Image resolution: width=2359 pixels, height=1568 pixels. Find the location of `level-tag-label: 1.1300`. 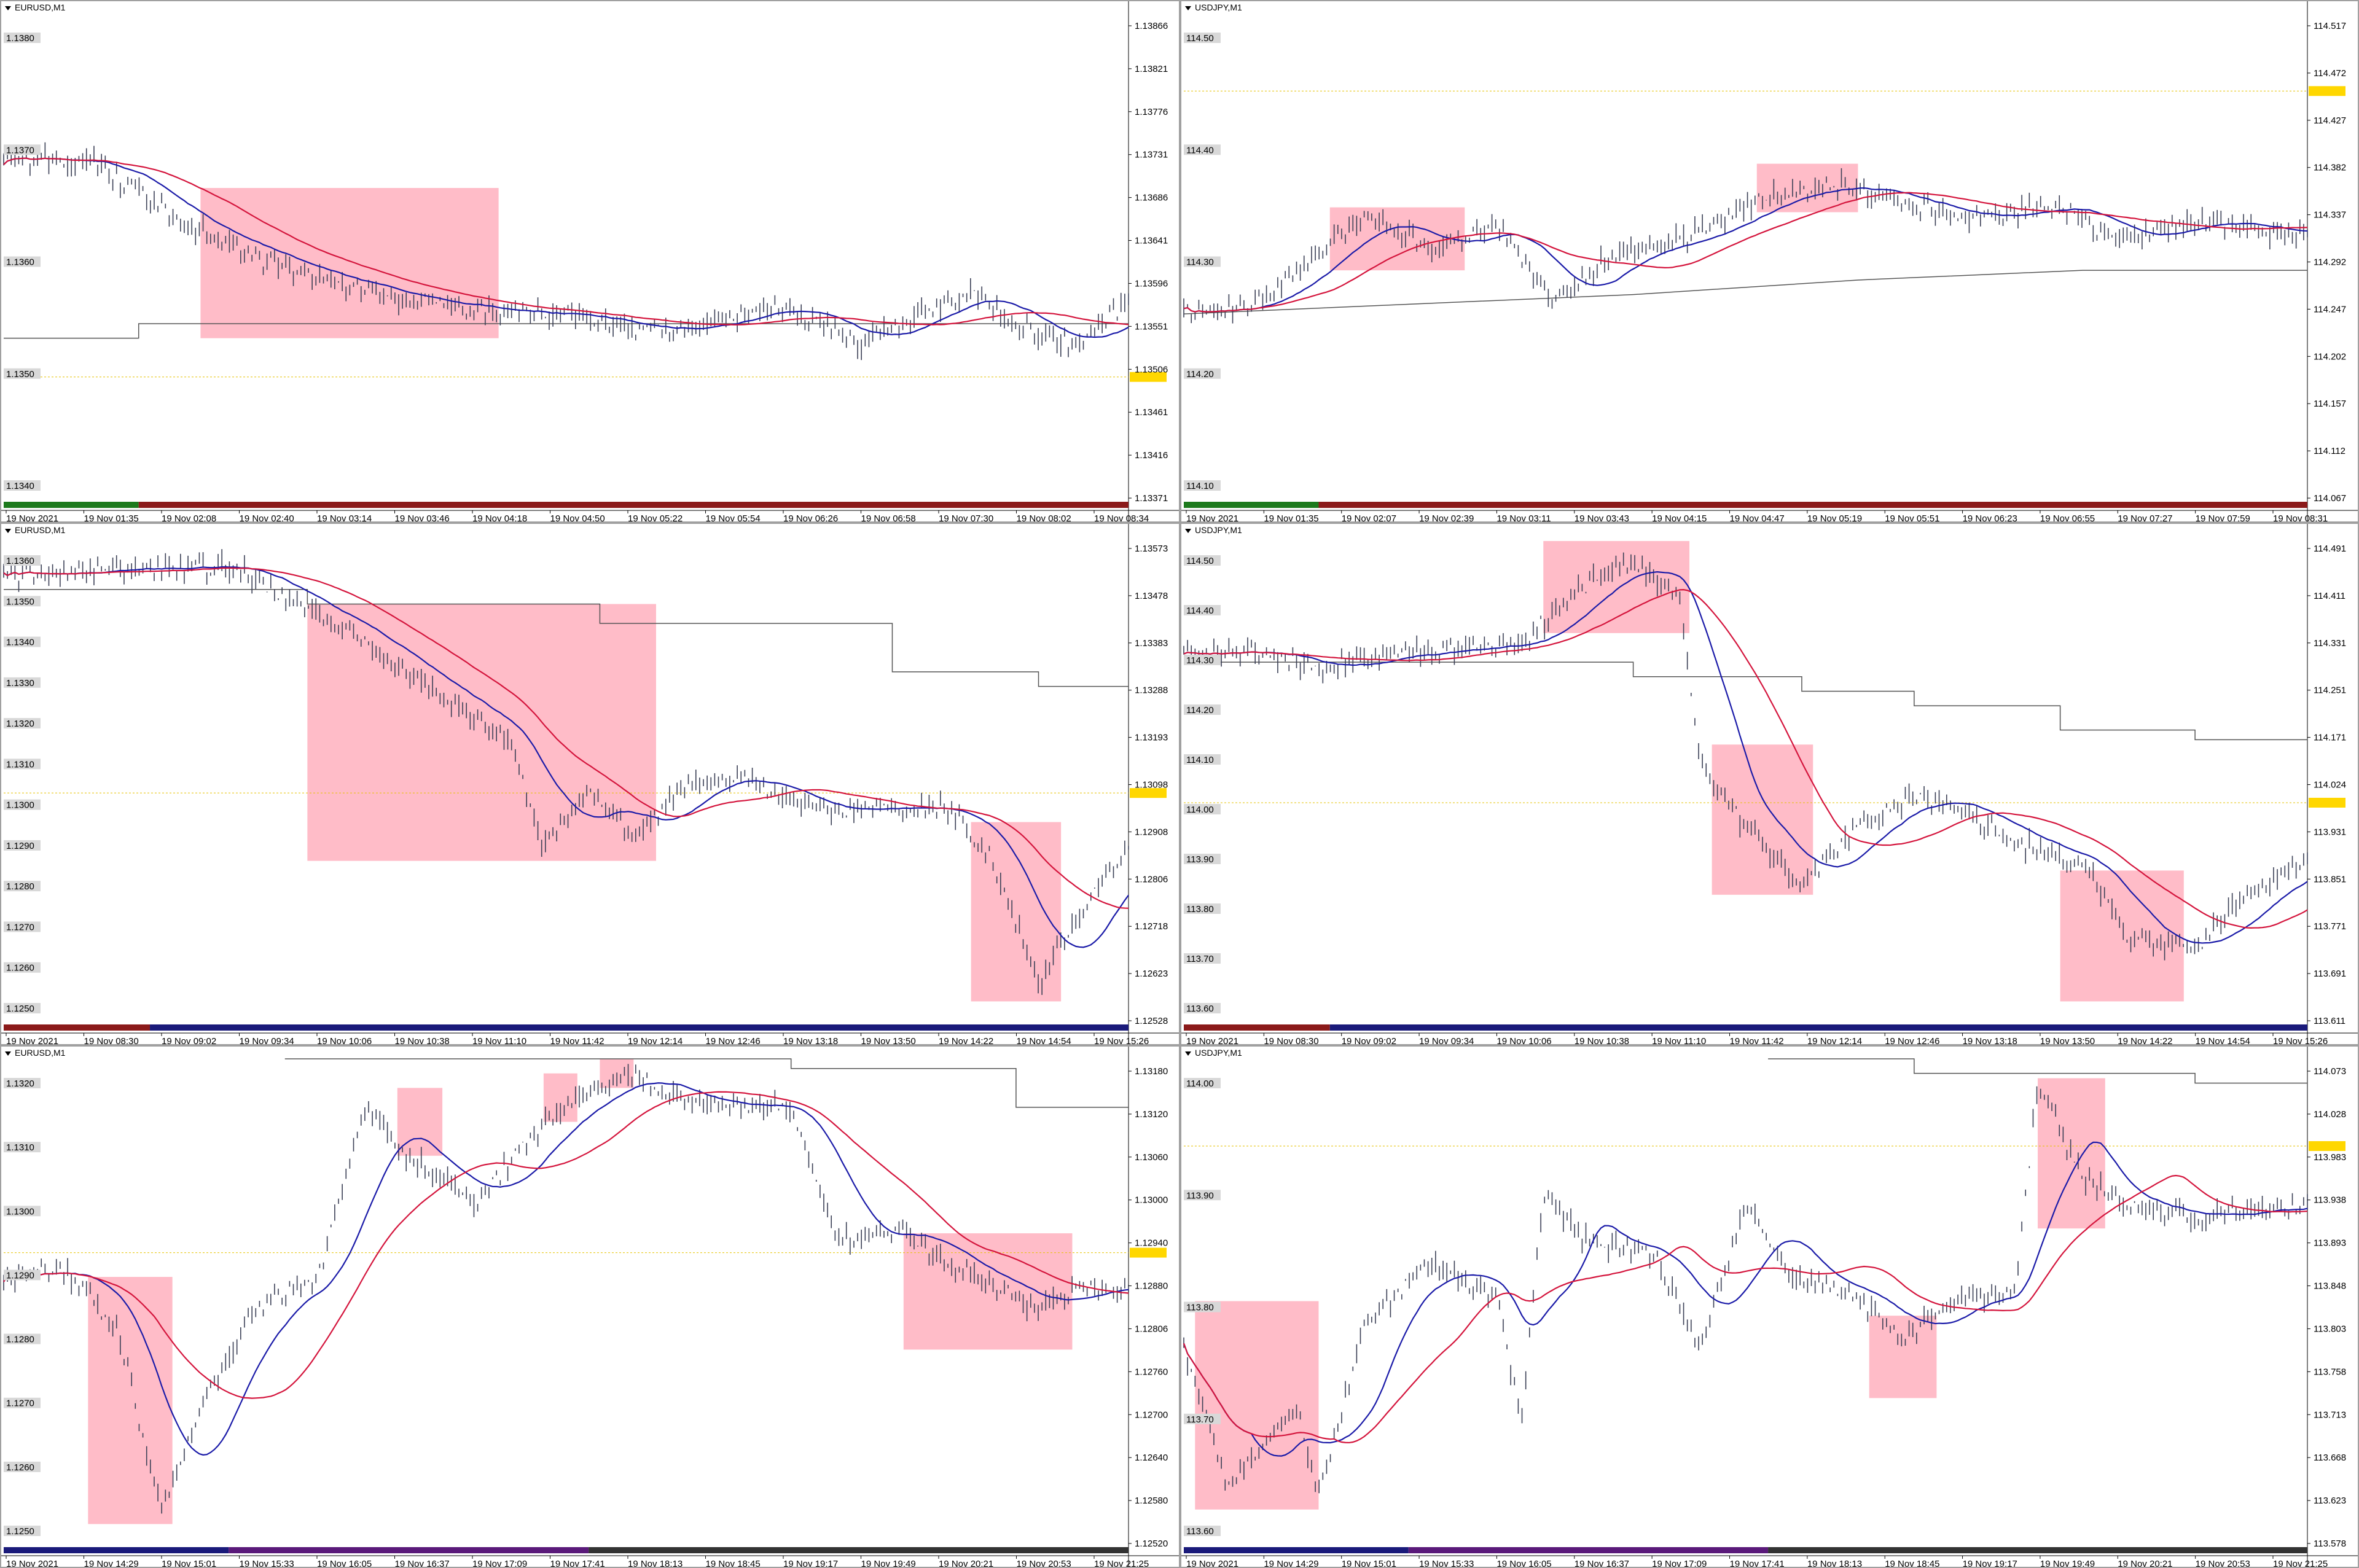

level-tag-label: 1.1300 is located at coordinates (20, 1211).